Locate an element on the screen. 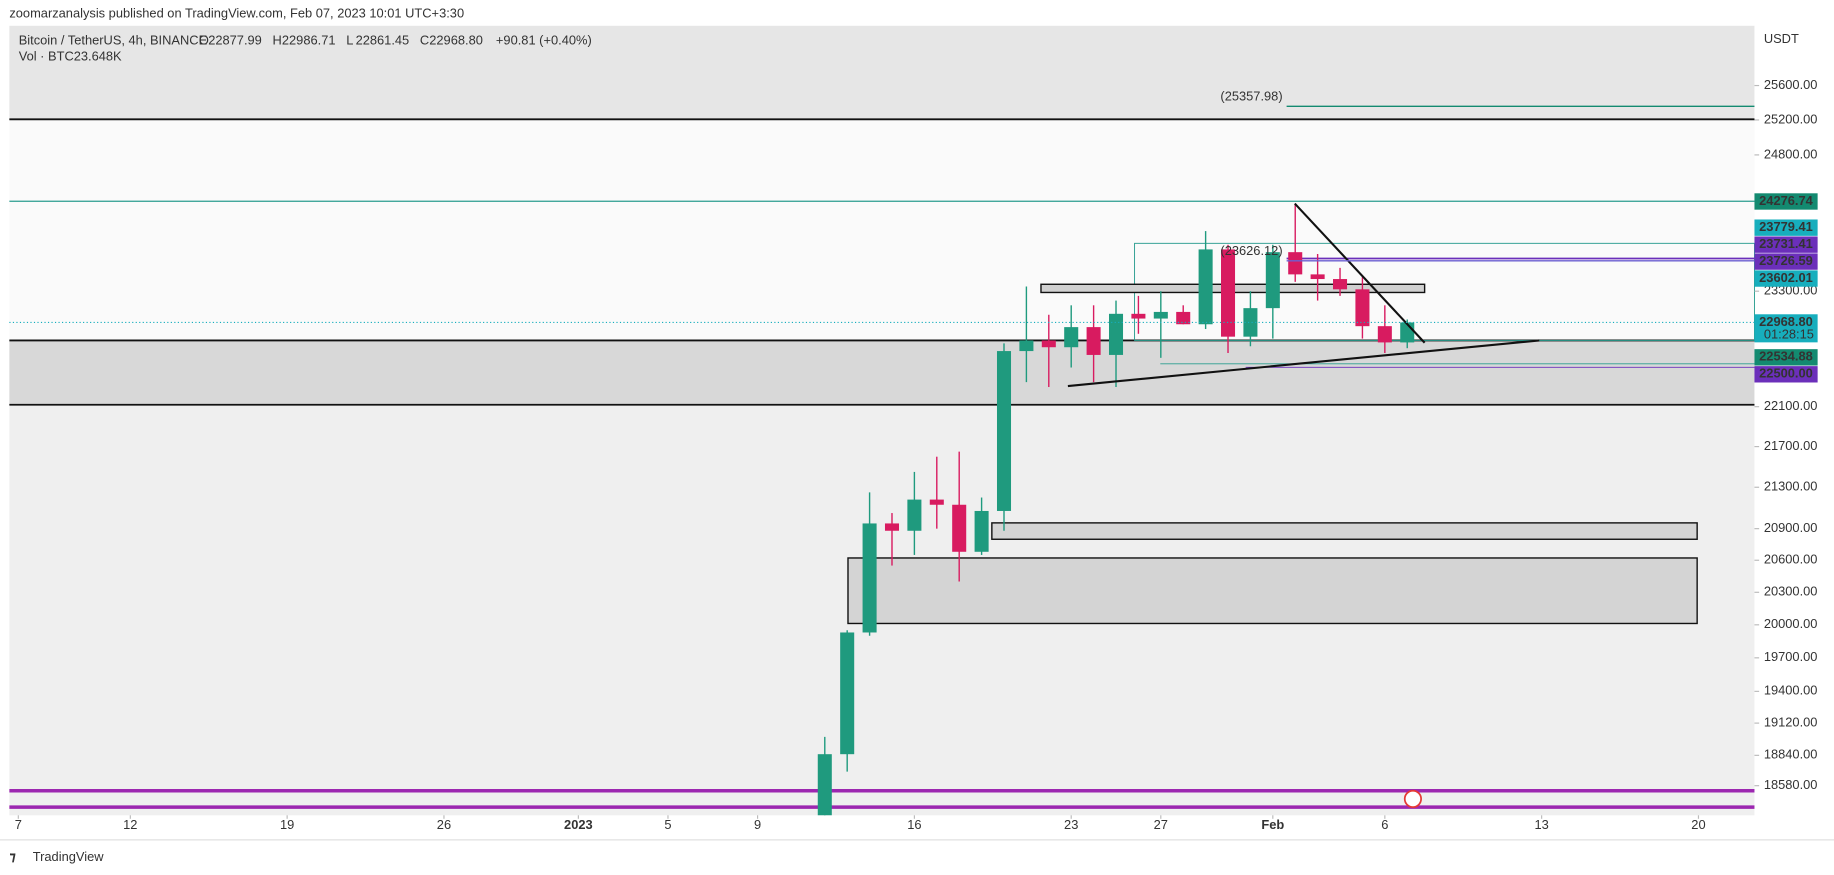  price-tag-label: 23726.59 is located at coordinates (1786, 260).